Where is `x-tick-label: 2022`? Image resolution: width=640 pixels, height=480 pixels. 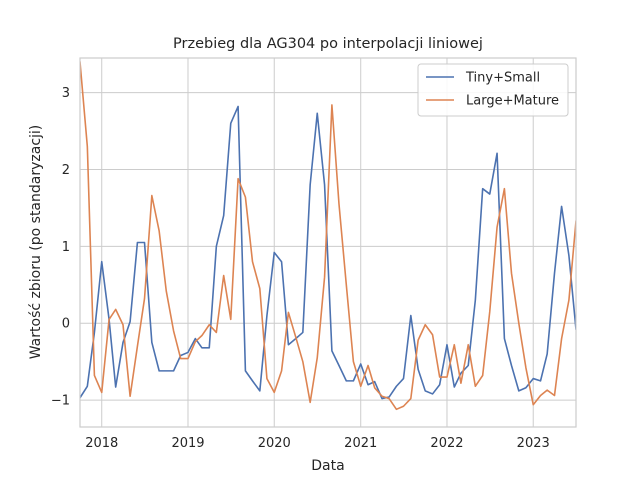
x-tick-label: 2022 is located at coordinates (446, 443).